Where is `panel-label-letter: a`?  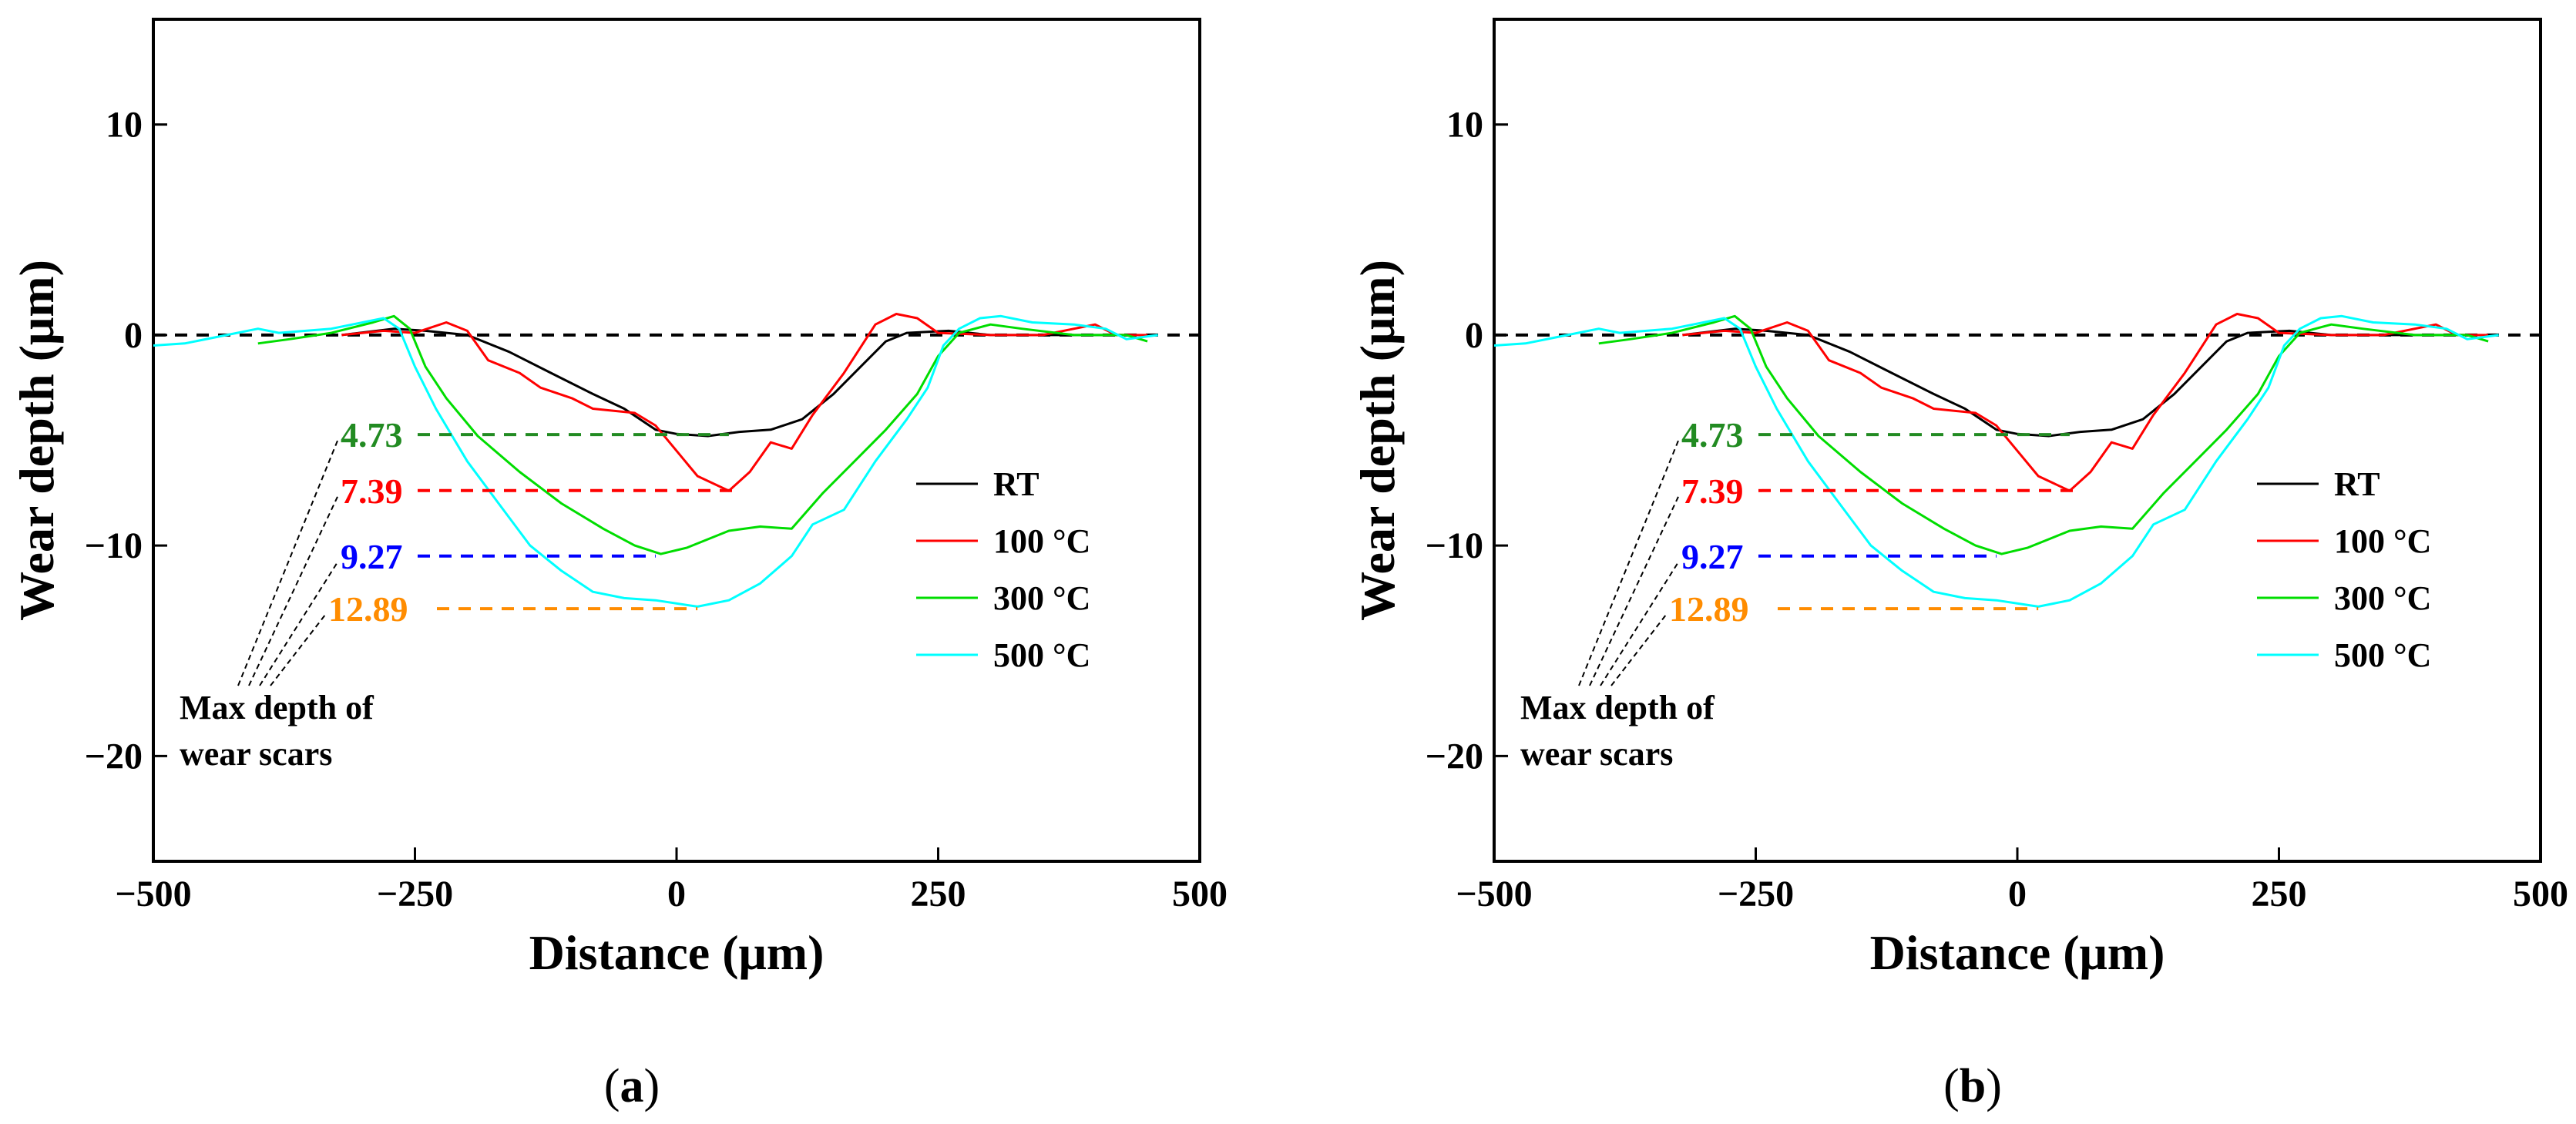 panel-label-letter: a is located at coordinates (632, 1086).